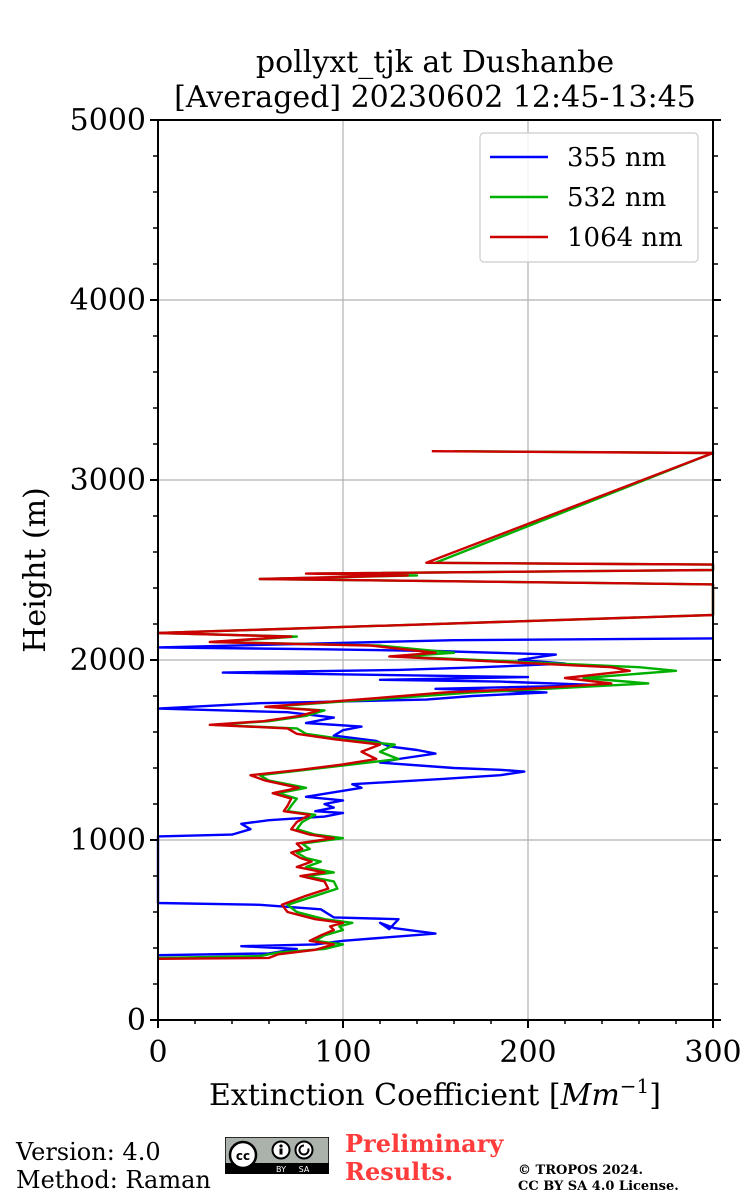 The image size is (750, 1200). What do you see at coordinates (157, 1052) in the screenshot?
I see `x-tick-label-0: 0` at bounding box center [157, 1052].